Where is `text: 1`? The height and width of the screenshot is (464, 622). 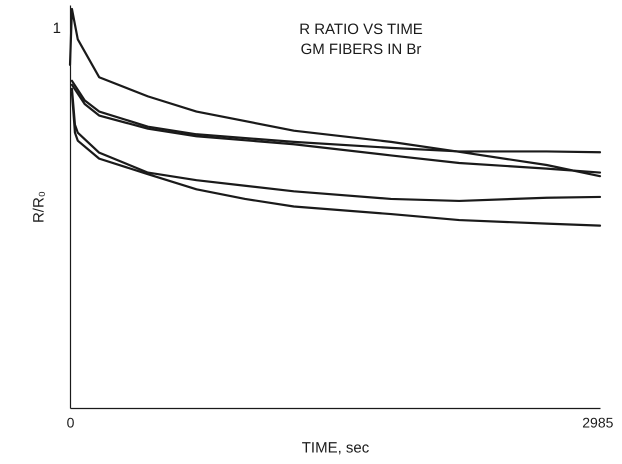
text: 1 is located at coordinates (56, 28).